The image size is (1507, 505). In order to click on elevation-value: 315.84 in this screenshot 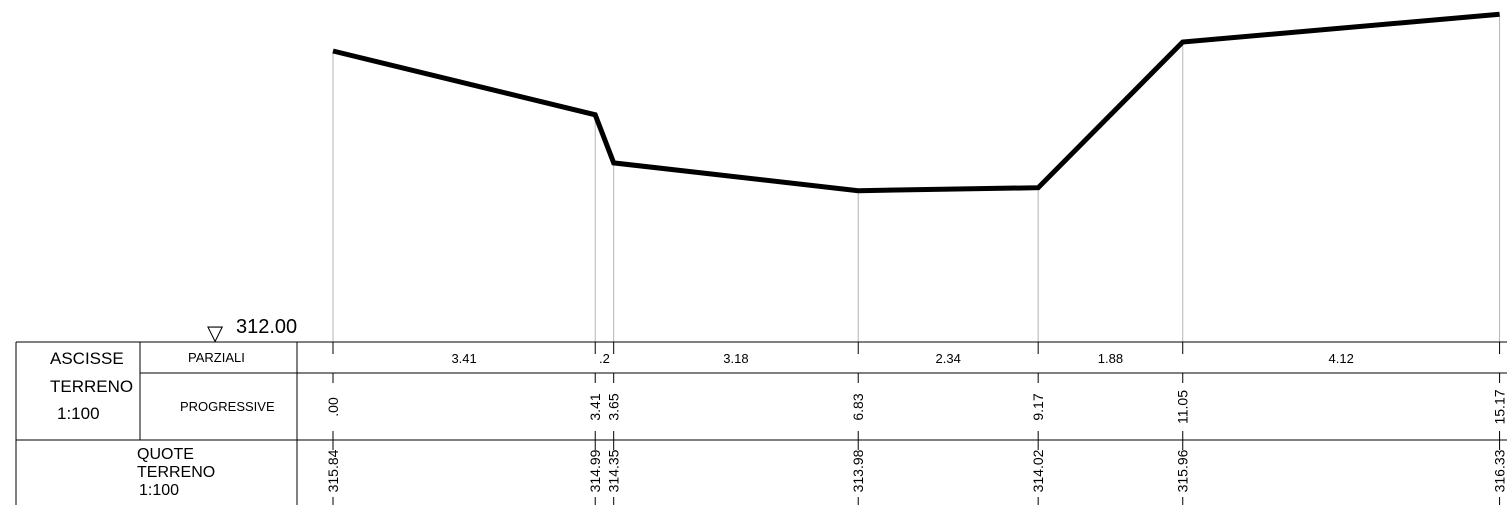, I will do `click(333, 470)`.